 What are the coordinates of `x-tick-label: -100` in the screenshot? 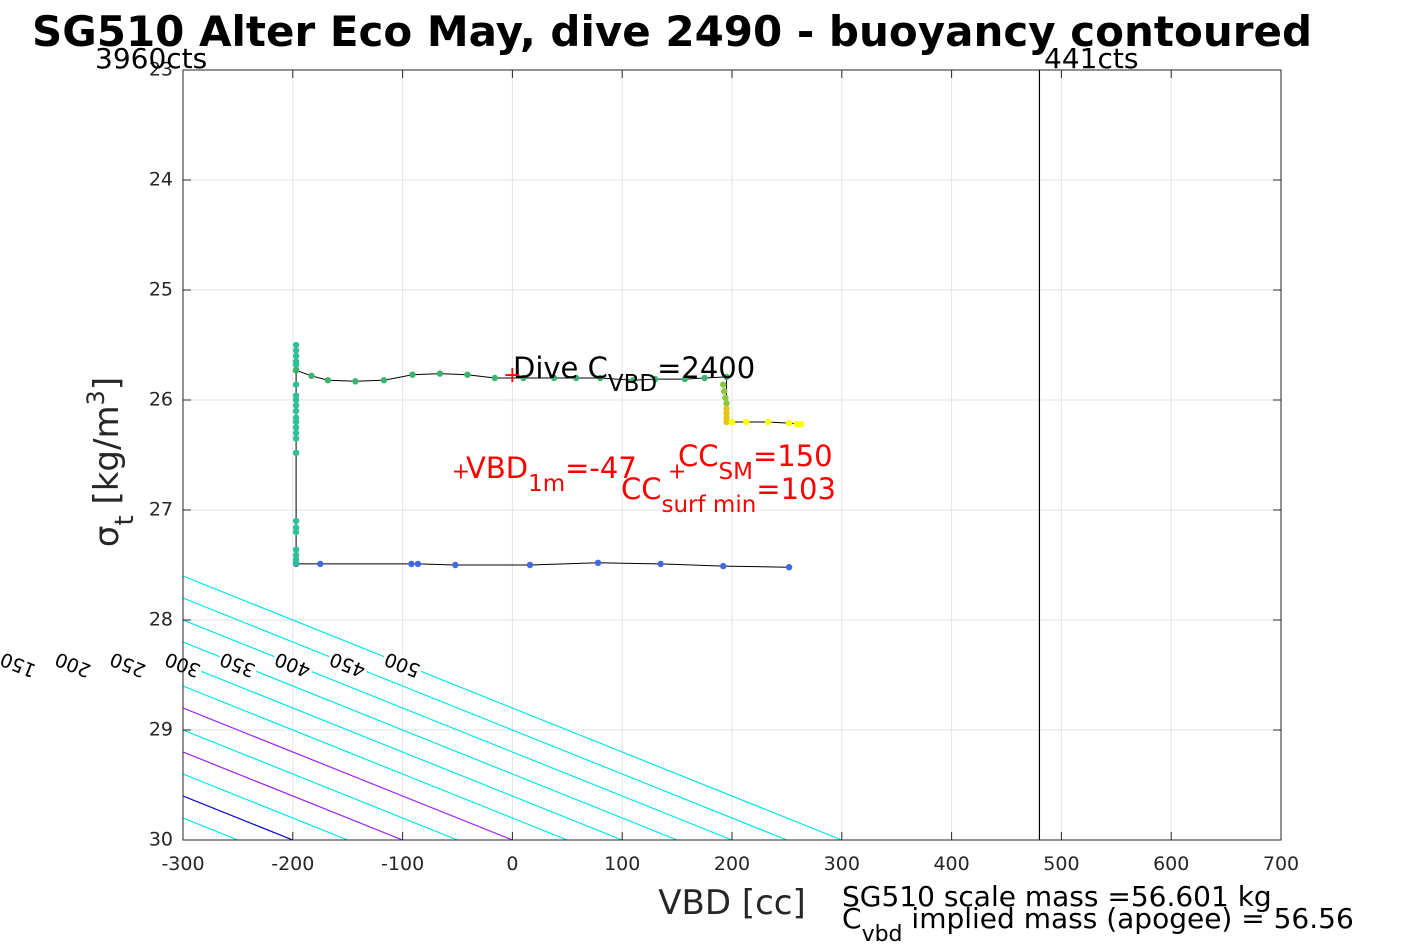 It's located at (402, 864).